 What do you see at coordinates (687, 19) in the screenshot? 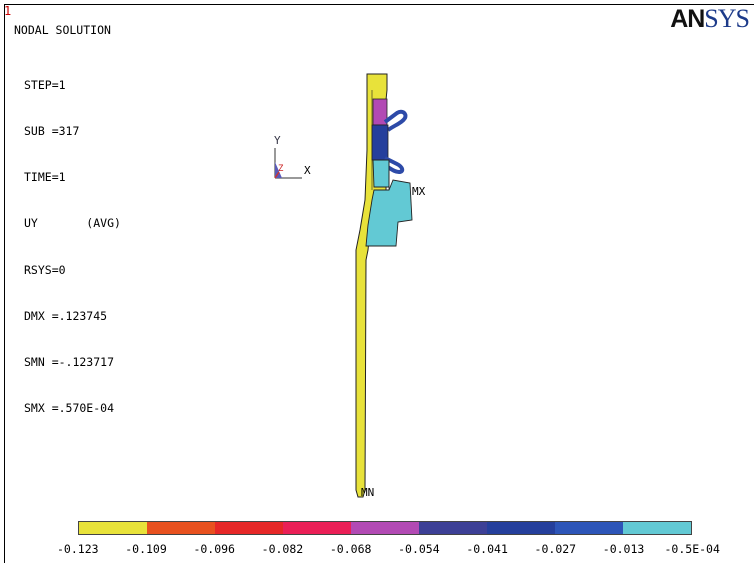
I see `logo-bold-text: AN` at bounding box center [687, 19].